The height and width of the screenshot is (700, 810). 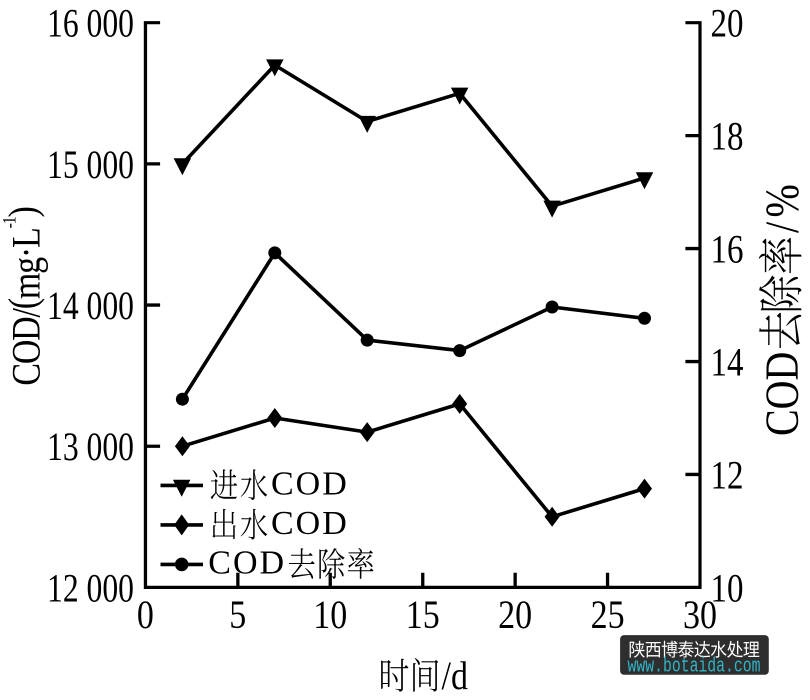 What do you see at coordinates (608, 615) in the screenshot?
I see `svg-text: 25` at bounding box center [608, 615].